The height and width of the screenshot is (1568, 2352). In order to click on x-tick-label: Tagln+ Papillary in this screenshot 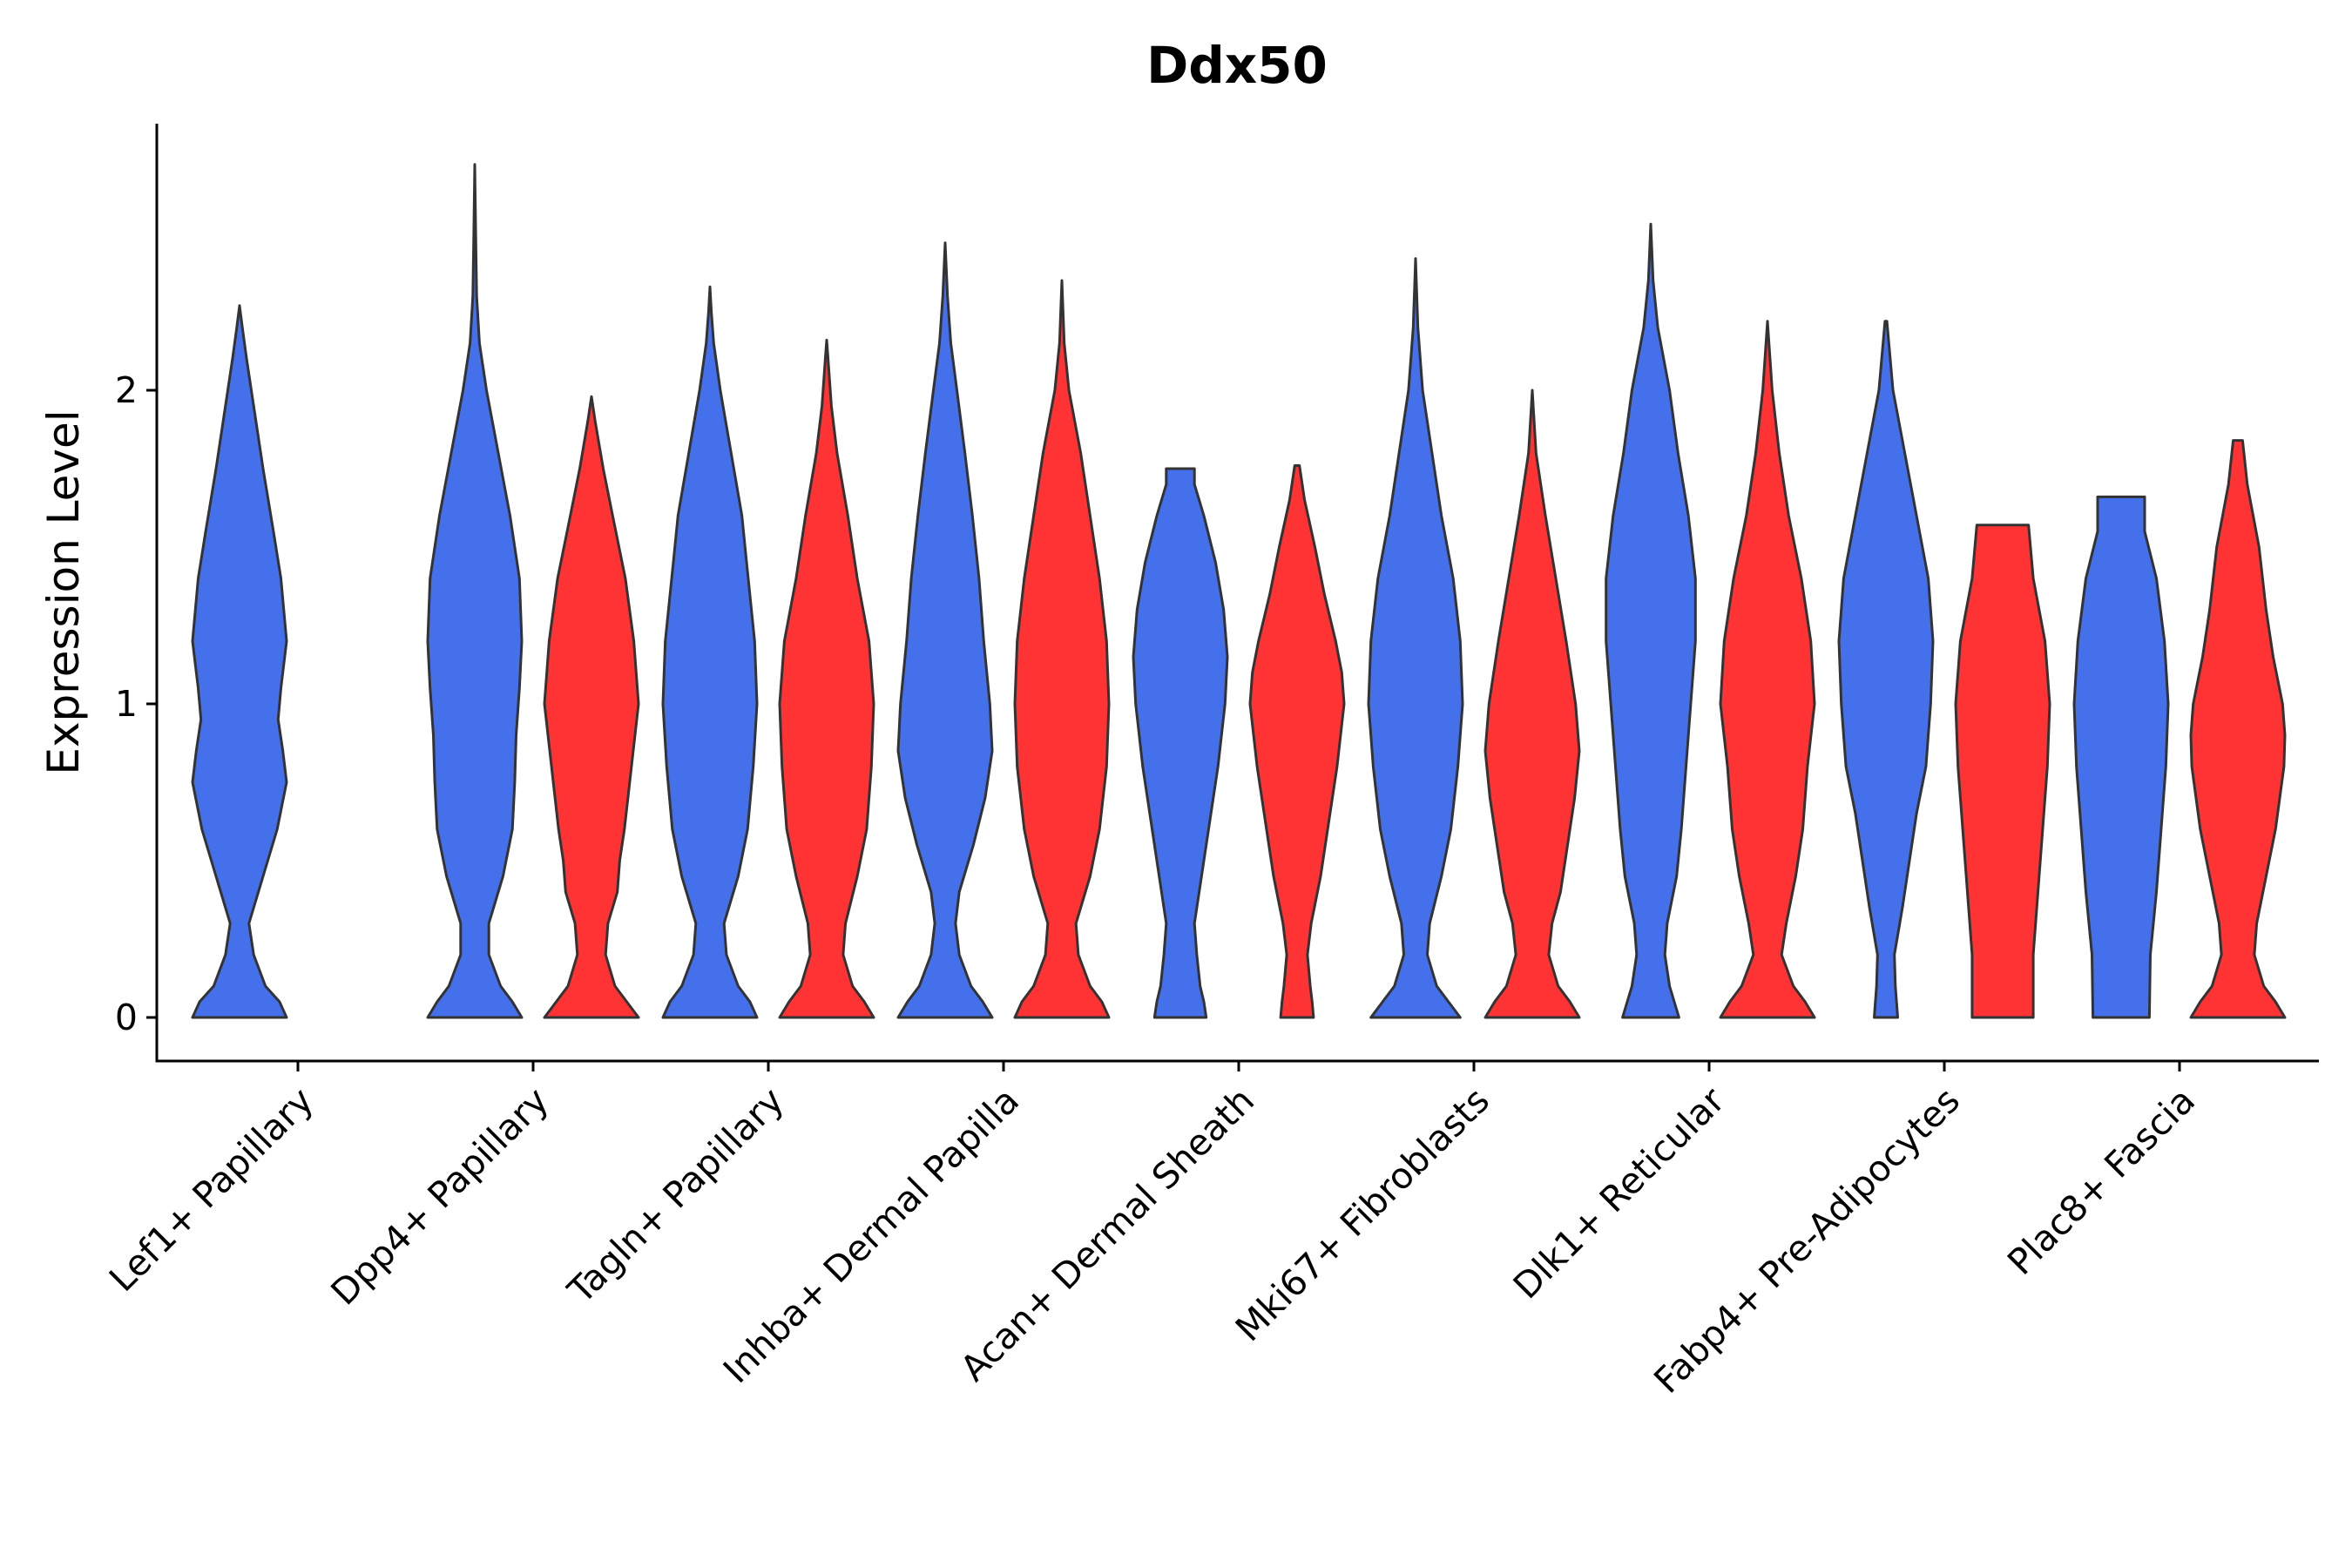, I will do `click(675, 1195)`.